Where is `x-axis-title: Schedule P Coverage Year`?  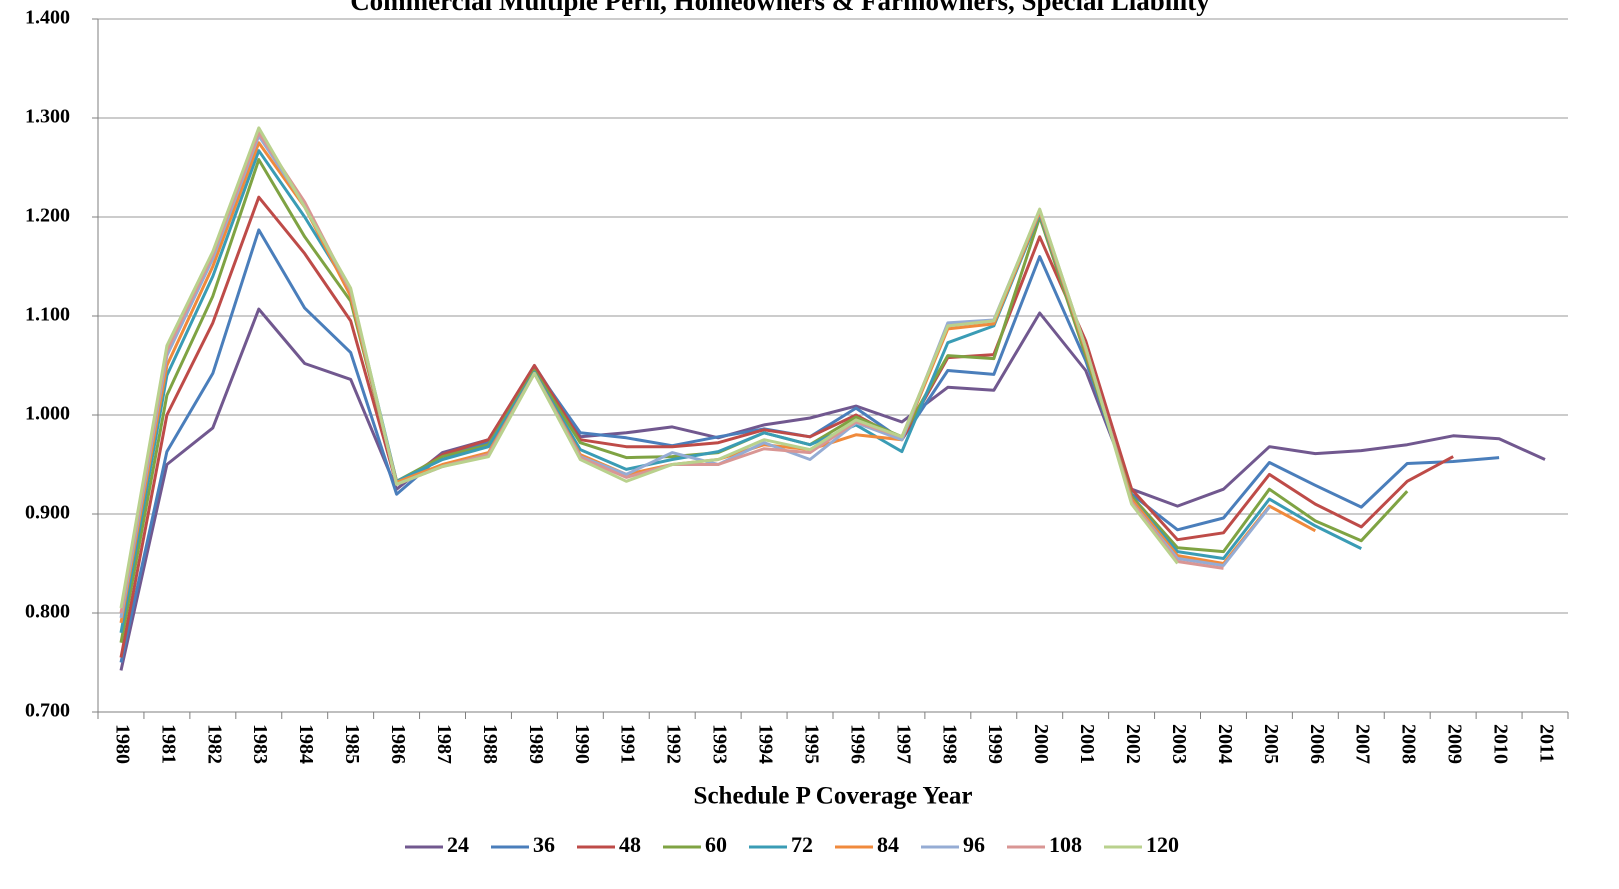
x-axis-title: Schedule P Coverage Year is located at coordinates (833, 796).